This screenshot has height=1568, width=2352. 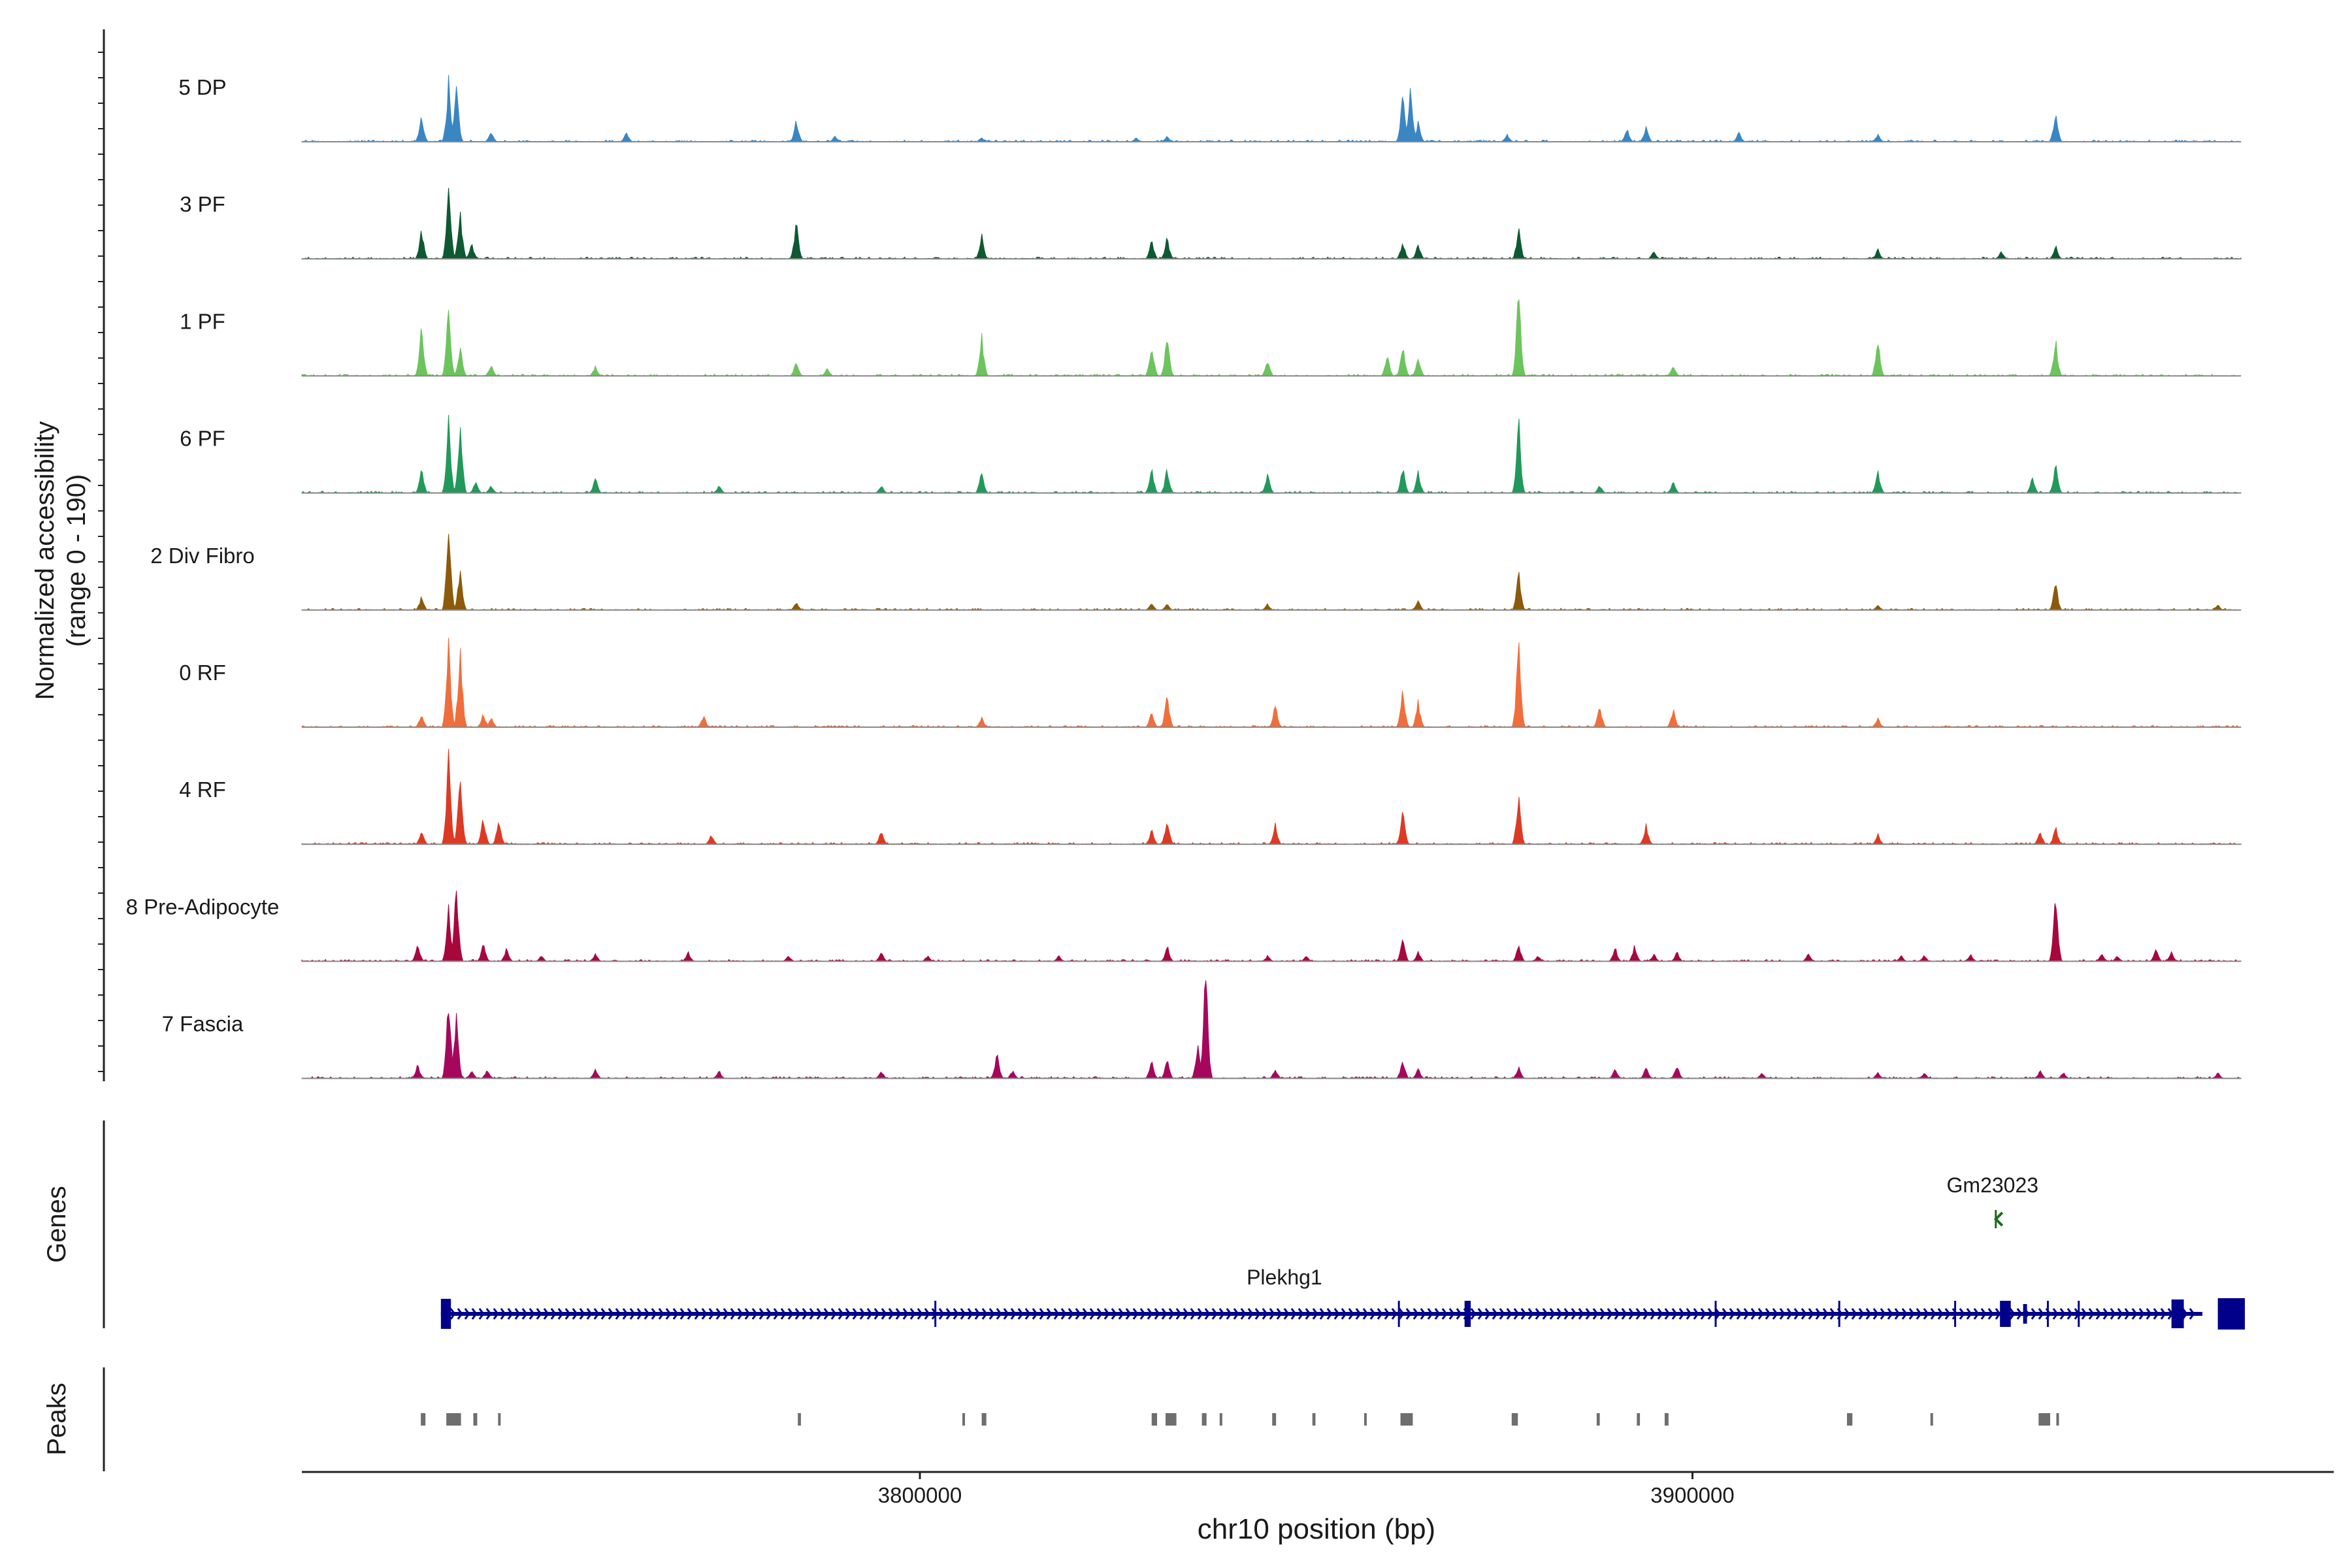 What do you see at coordinates (203, 906) in the screenshot?
I see `track-label: 8 Pre-Adipocyte` at bounding box center [203, 906].